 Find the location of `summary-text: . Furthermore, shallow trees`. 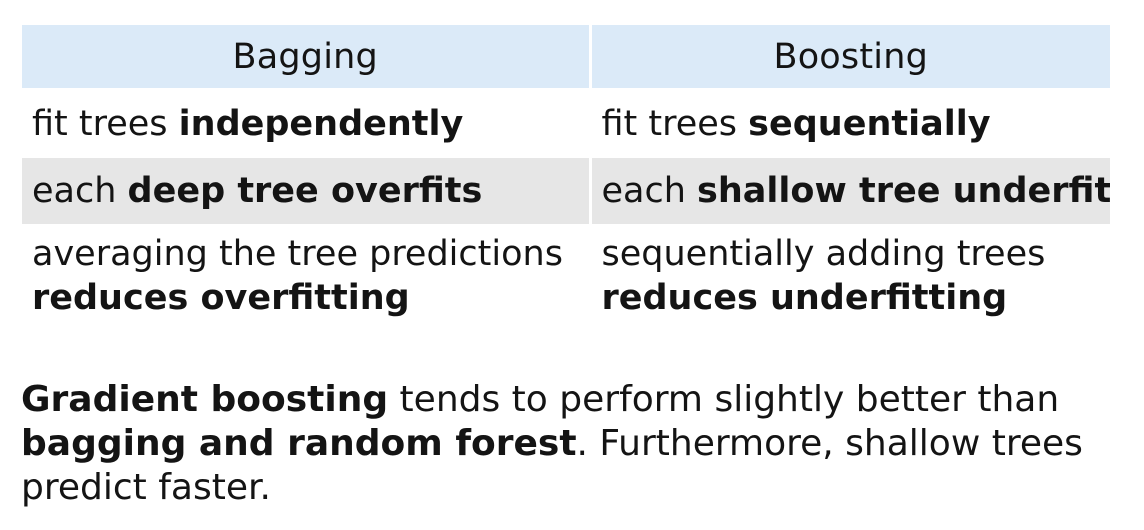

summary-text: . Furthermore, shallow trees is located at coordinates (829, 443).